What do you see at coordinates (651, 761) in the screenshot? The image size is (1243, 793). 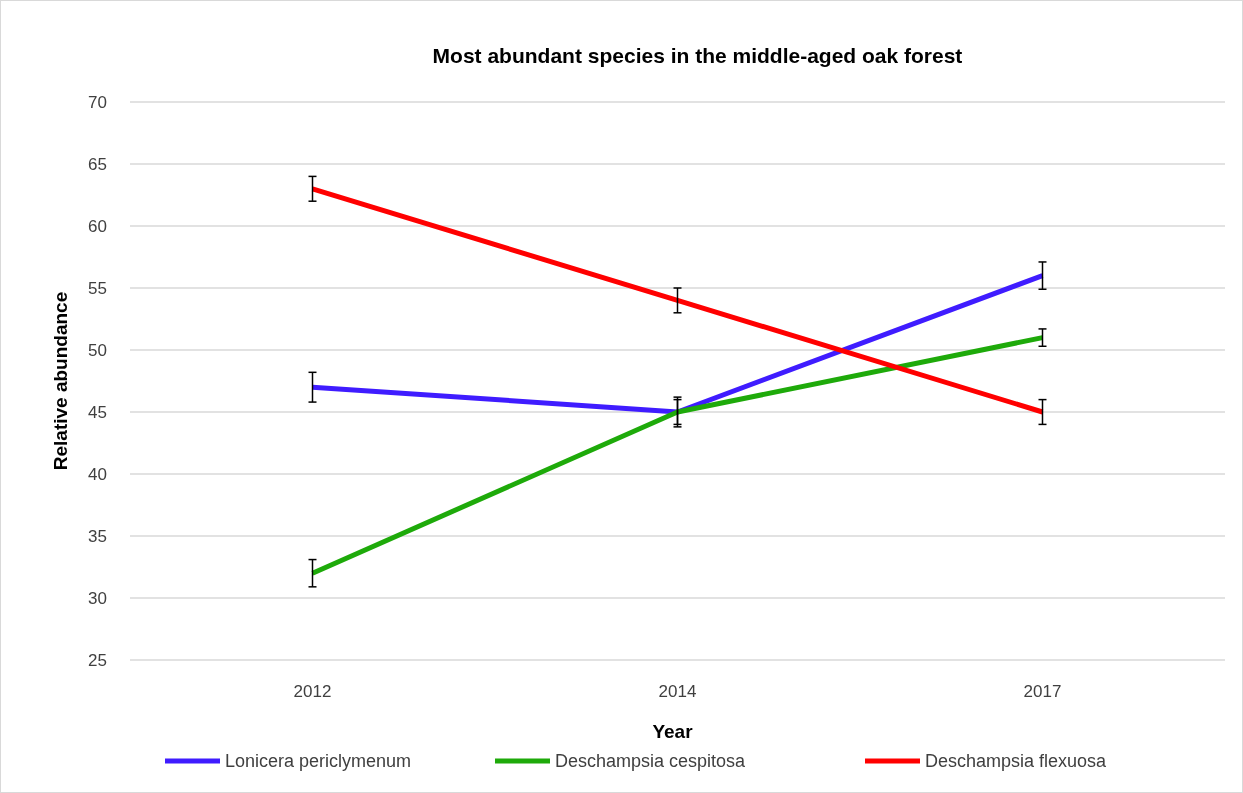 I see `legend-label: Deschampsia cespitosa` at bounding box center [651, 761].